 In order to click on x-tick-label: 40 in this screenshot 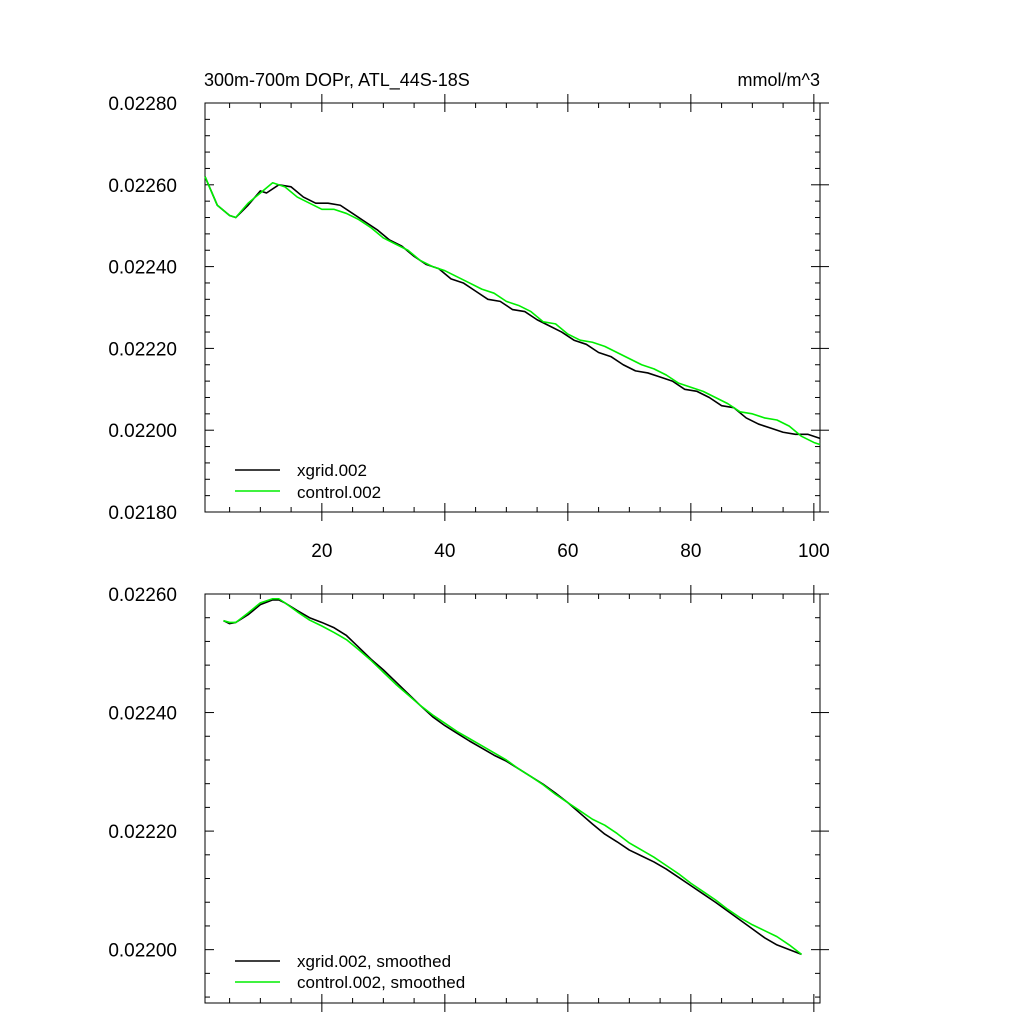, I will do `click(444, 551)`.